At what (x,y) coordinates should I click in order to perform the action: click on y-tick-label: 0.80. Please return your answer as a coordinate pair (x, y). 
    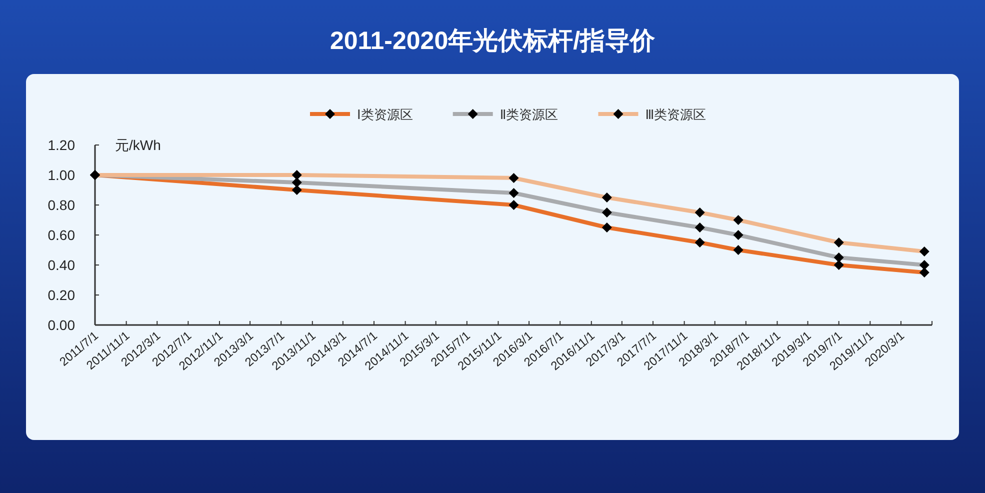
    Looking at the image, I should click on (62, 205).